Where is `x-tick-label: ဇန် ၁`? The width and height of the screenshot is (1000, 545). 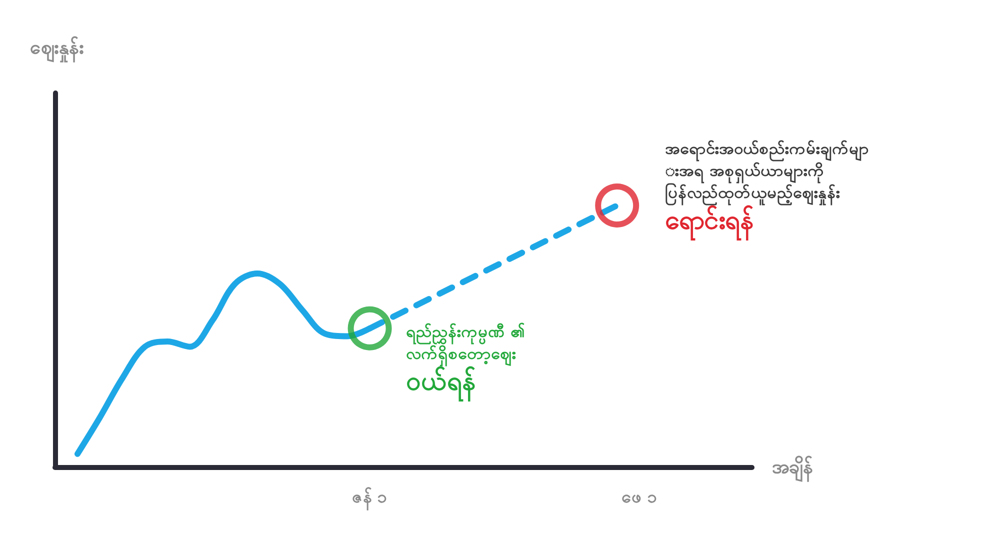 x-tick-label: ဇန် ၁ is located at coordinates (370, 499).